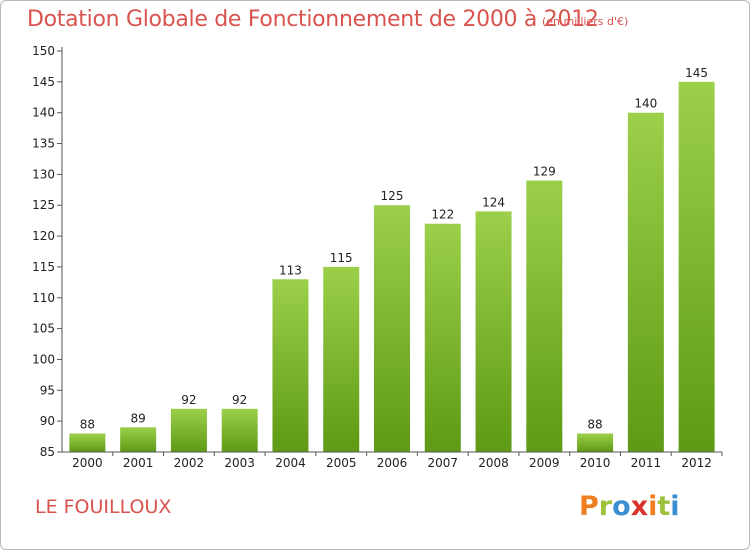  I want to click on bar-2001, so click(138, 439).